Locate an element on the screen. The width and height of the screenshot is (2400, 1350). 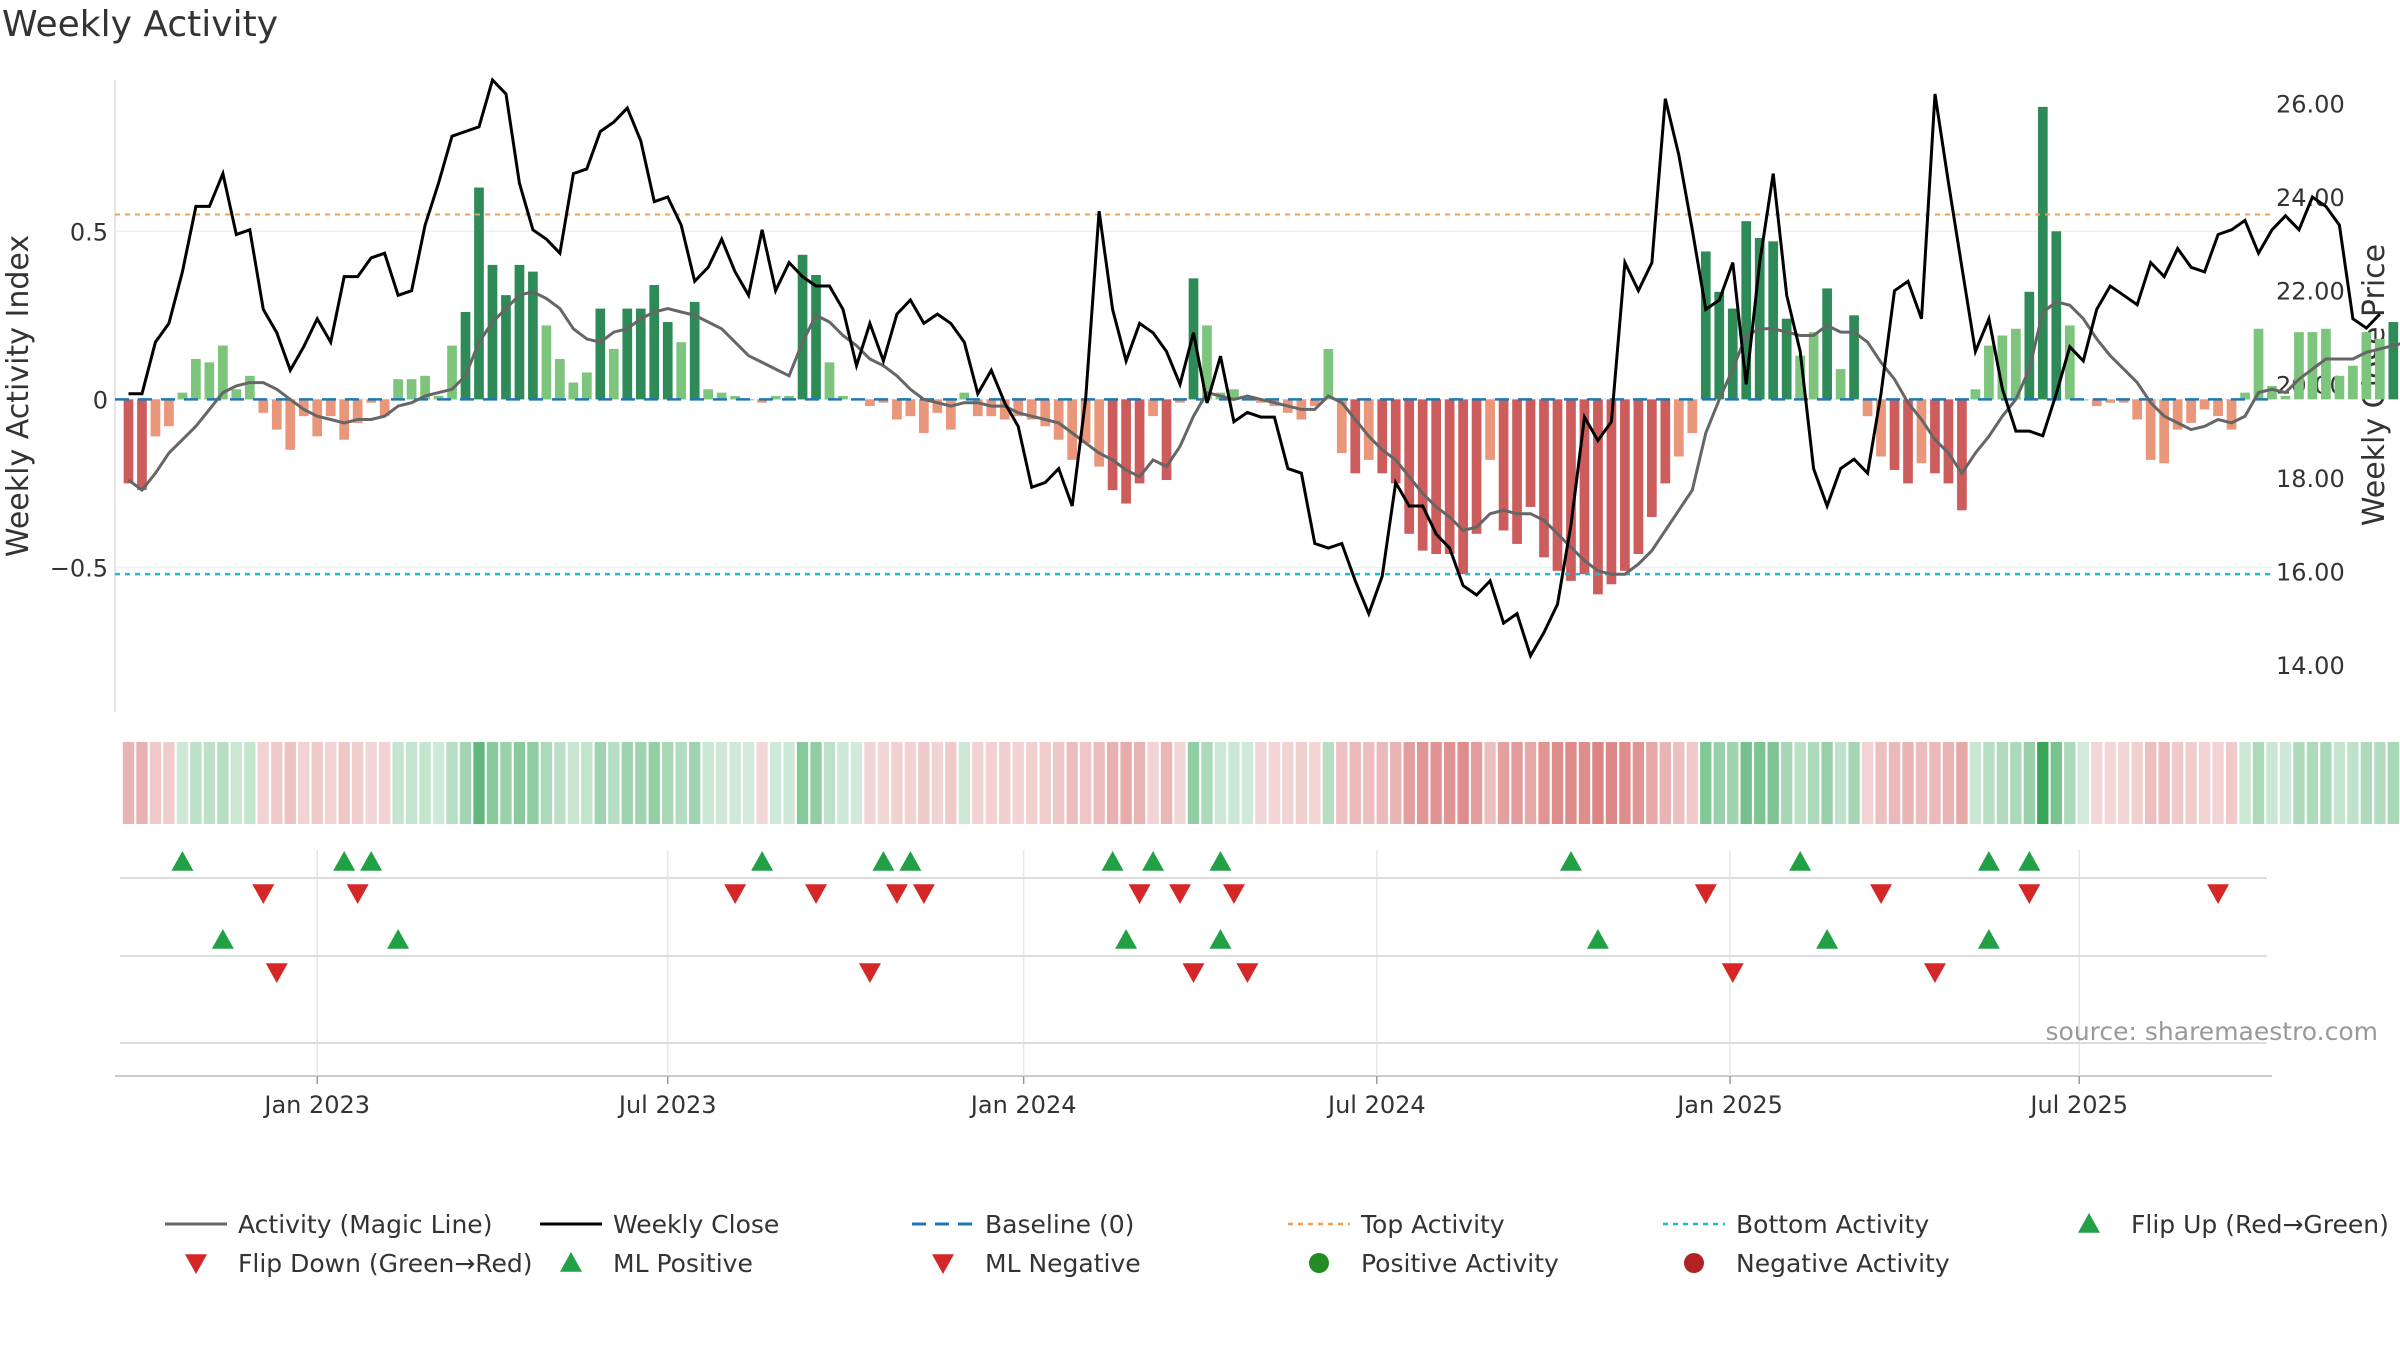
right-y-tick-label: 18.00 is located at coordinates (2310, 479).